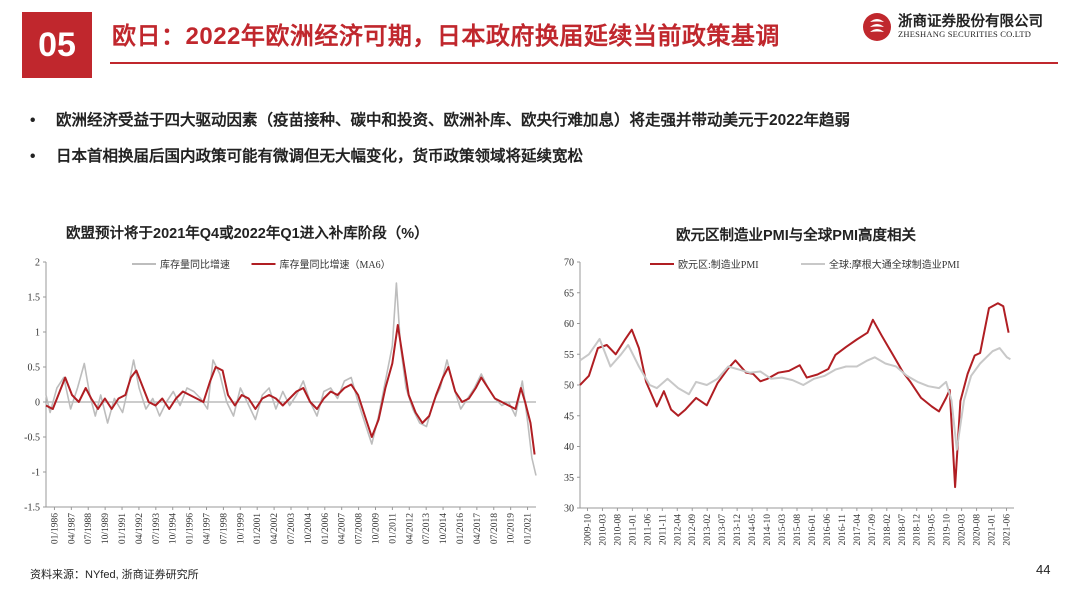  I want to click on x-tick-label: 07/1988, so click(89, 528).